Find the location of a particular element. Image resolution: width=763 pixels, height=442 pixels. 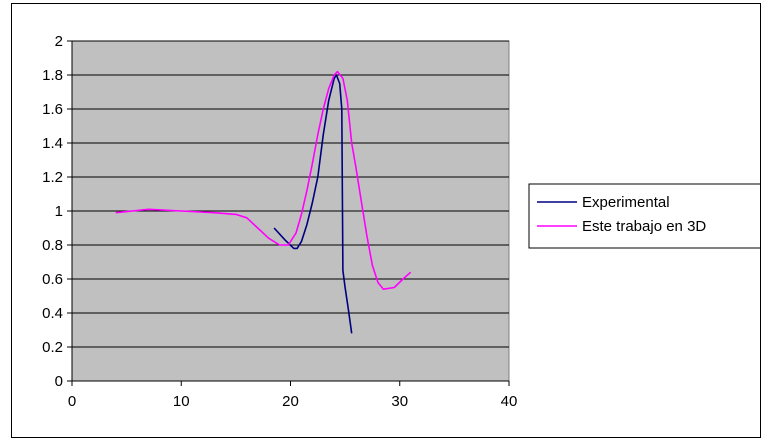

legend-box is located at coordinates (645, 216).